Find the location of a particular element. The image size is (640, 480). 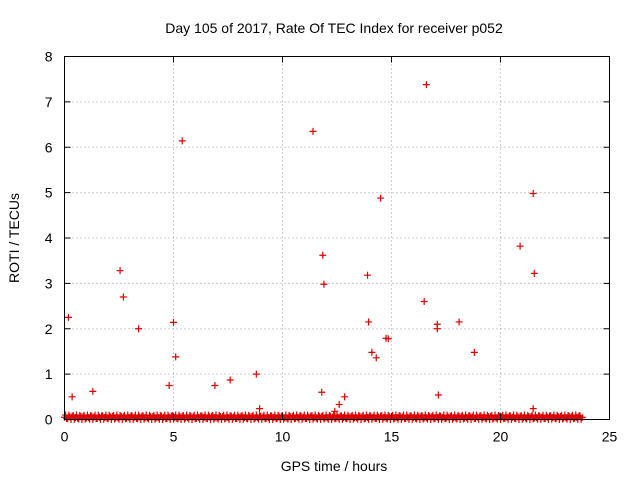

x-tick-label: 0 is located at coordinates (65, 437).